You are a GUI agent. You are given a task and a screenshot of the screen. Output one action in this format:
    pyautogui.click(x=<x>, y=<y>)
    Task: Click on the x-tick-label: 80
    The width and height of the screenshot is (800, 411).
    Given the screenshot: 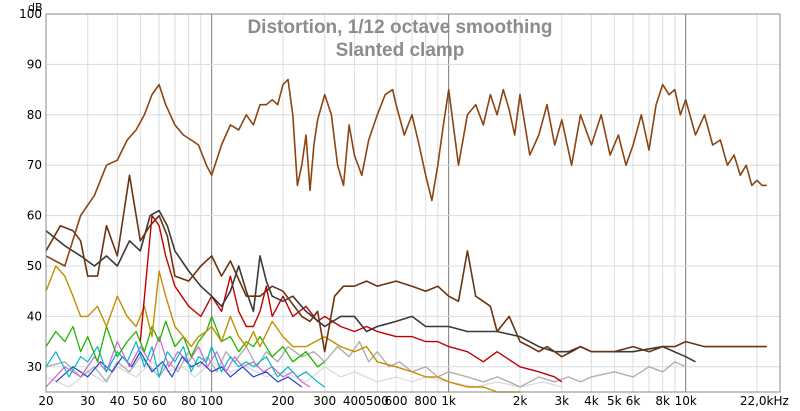 What is the action you would take?
    pyautogui.click(x=188, y=401)
    